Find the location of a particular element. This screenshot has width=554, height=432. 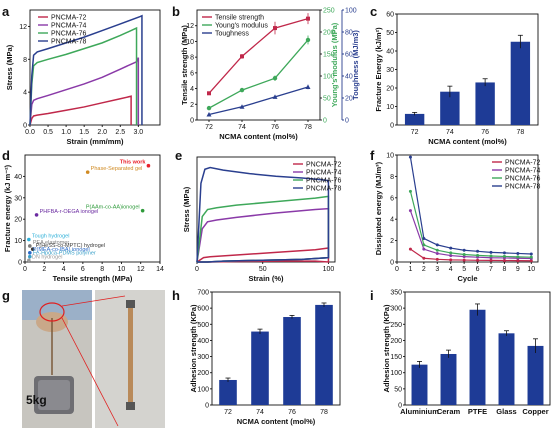

panel-label-e: e is located at coordinates (178, 155).